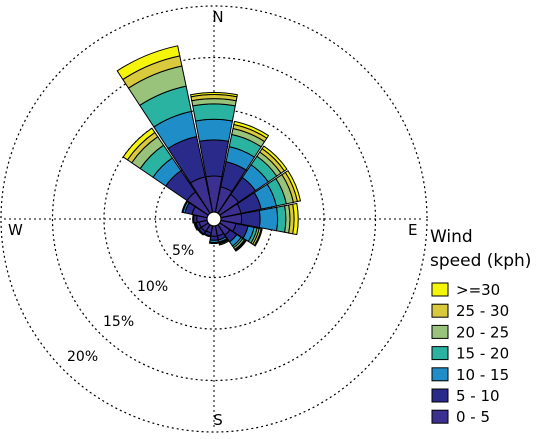 The height and width of the screenshot is (439, 550). What do you see at coordinates (473, 417) in the screenshot?
I see `legend-label-6: 0 - 5` at bounding box center [473, 417].